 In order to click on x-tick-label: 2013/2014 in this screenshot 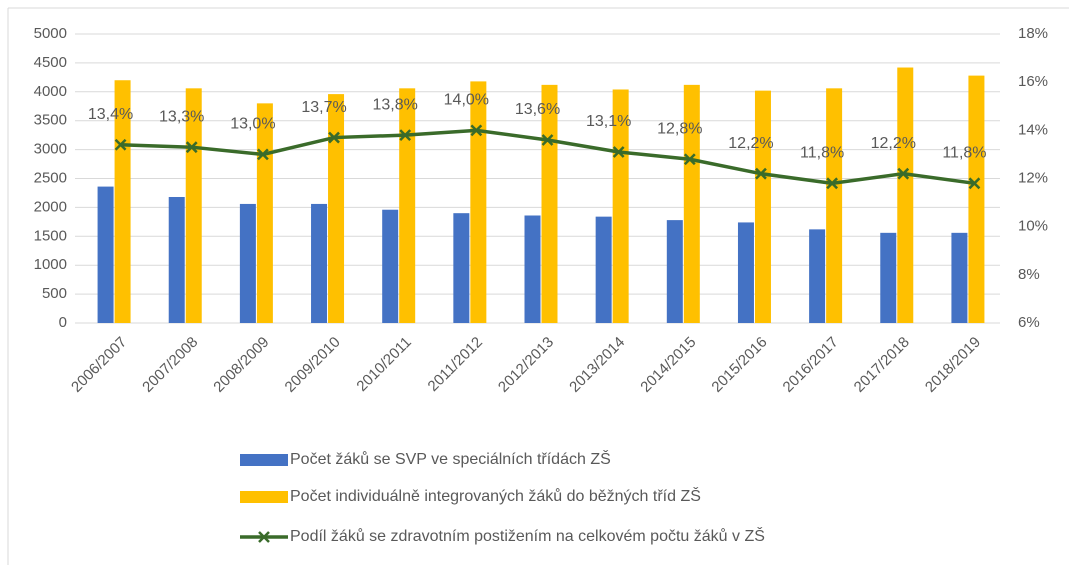, I will do `click(597, 365)`.